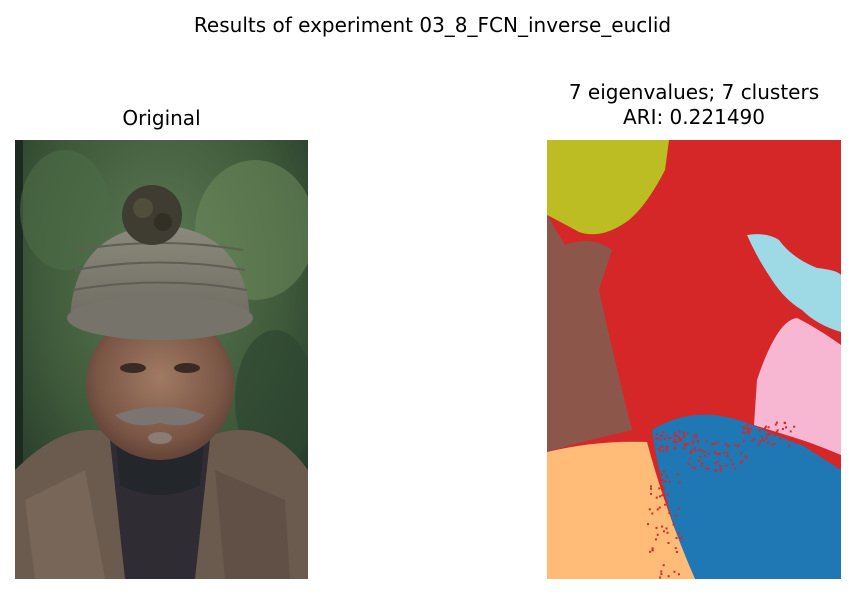 The image size is (865, 595). What do you see at coordinates (746, 496) in the screenshot?
I see `cluster-blue-region` at bounding box center [746, 496].